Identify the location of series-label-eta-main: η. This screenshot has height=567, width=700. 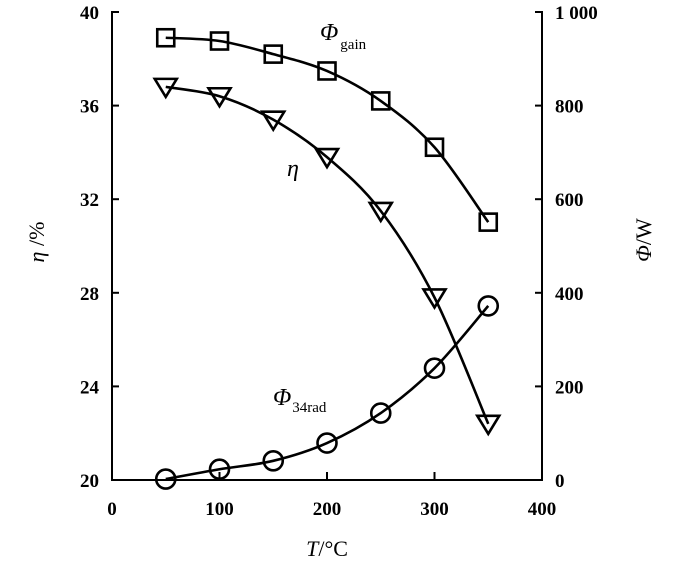
(293, 169).